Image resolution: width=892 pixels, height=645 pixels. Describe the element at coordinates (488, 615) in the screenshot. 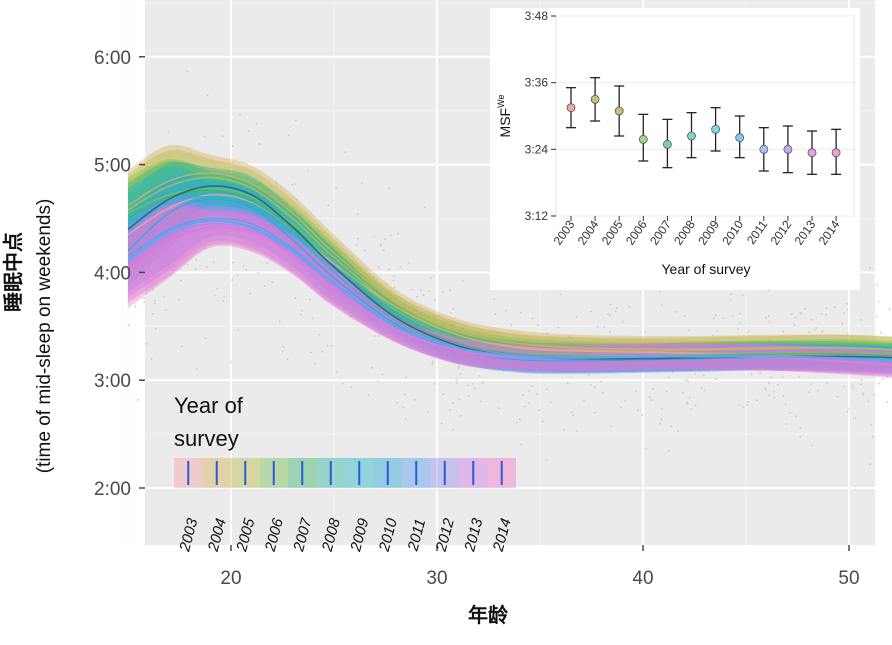

I see `x-axis-title: 年龄` at that location.